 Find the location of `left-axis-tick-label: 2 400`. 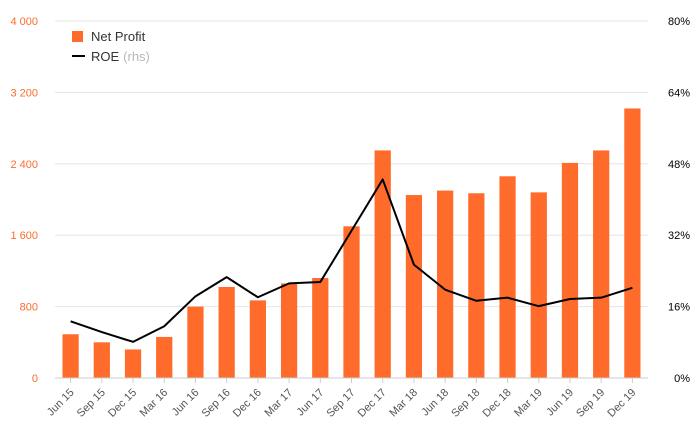

left-axis-tick-label: 2 400 is located at coordinates (24, 165).